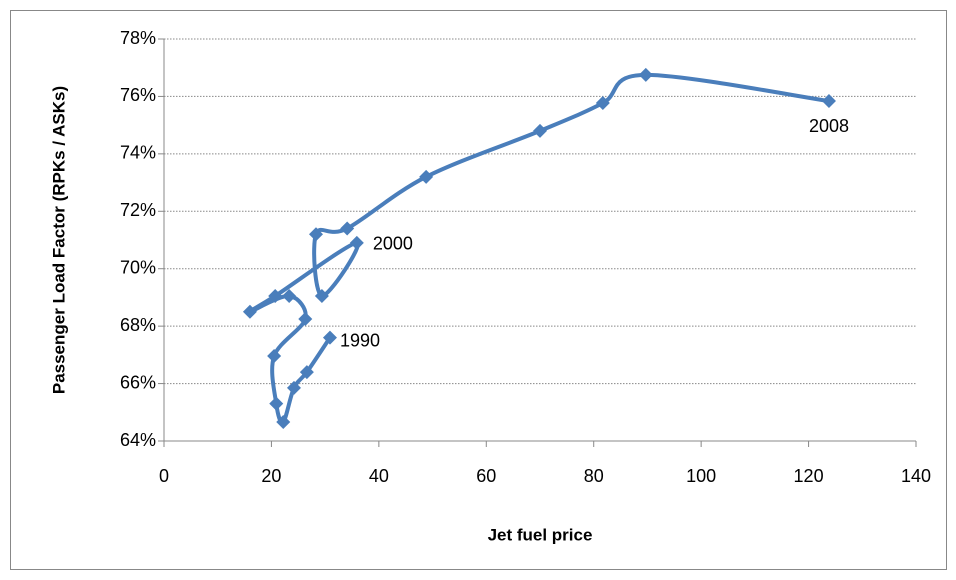  What do you see at coordinates (393, 244) in the screenshot?
I see `annotation: 2000` at bounding box center [393, 244].